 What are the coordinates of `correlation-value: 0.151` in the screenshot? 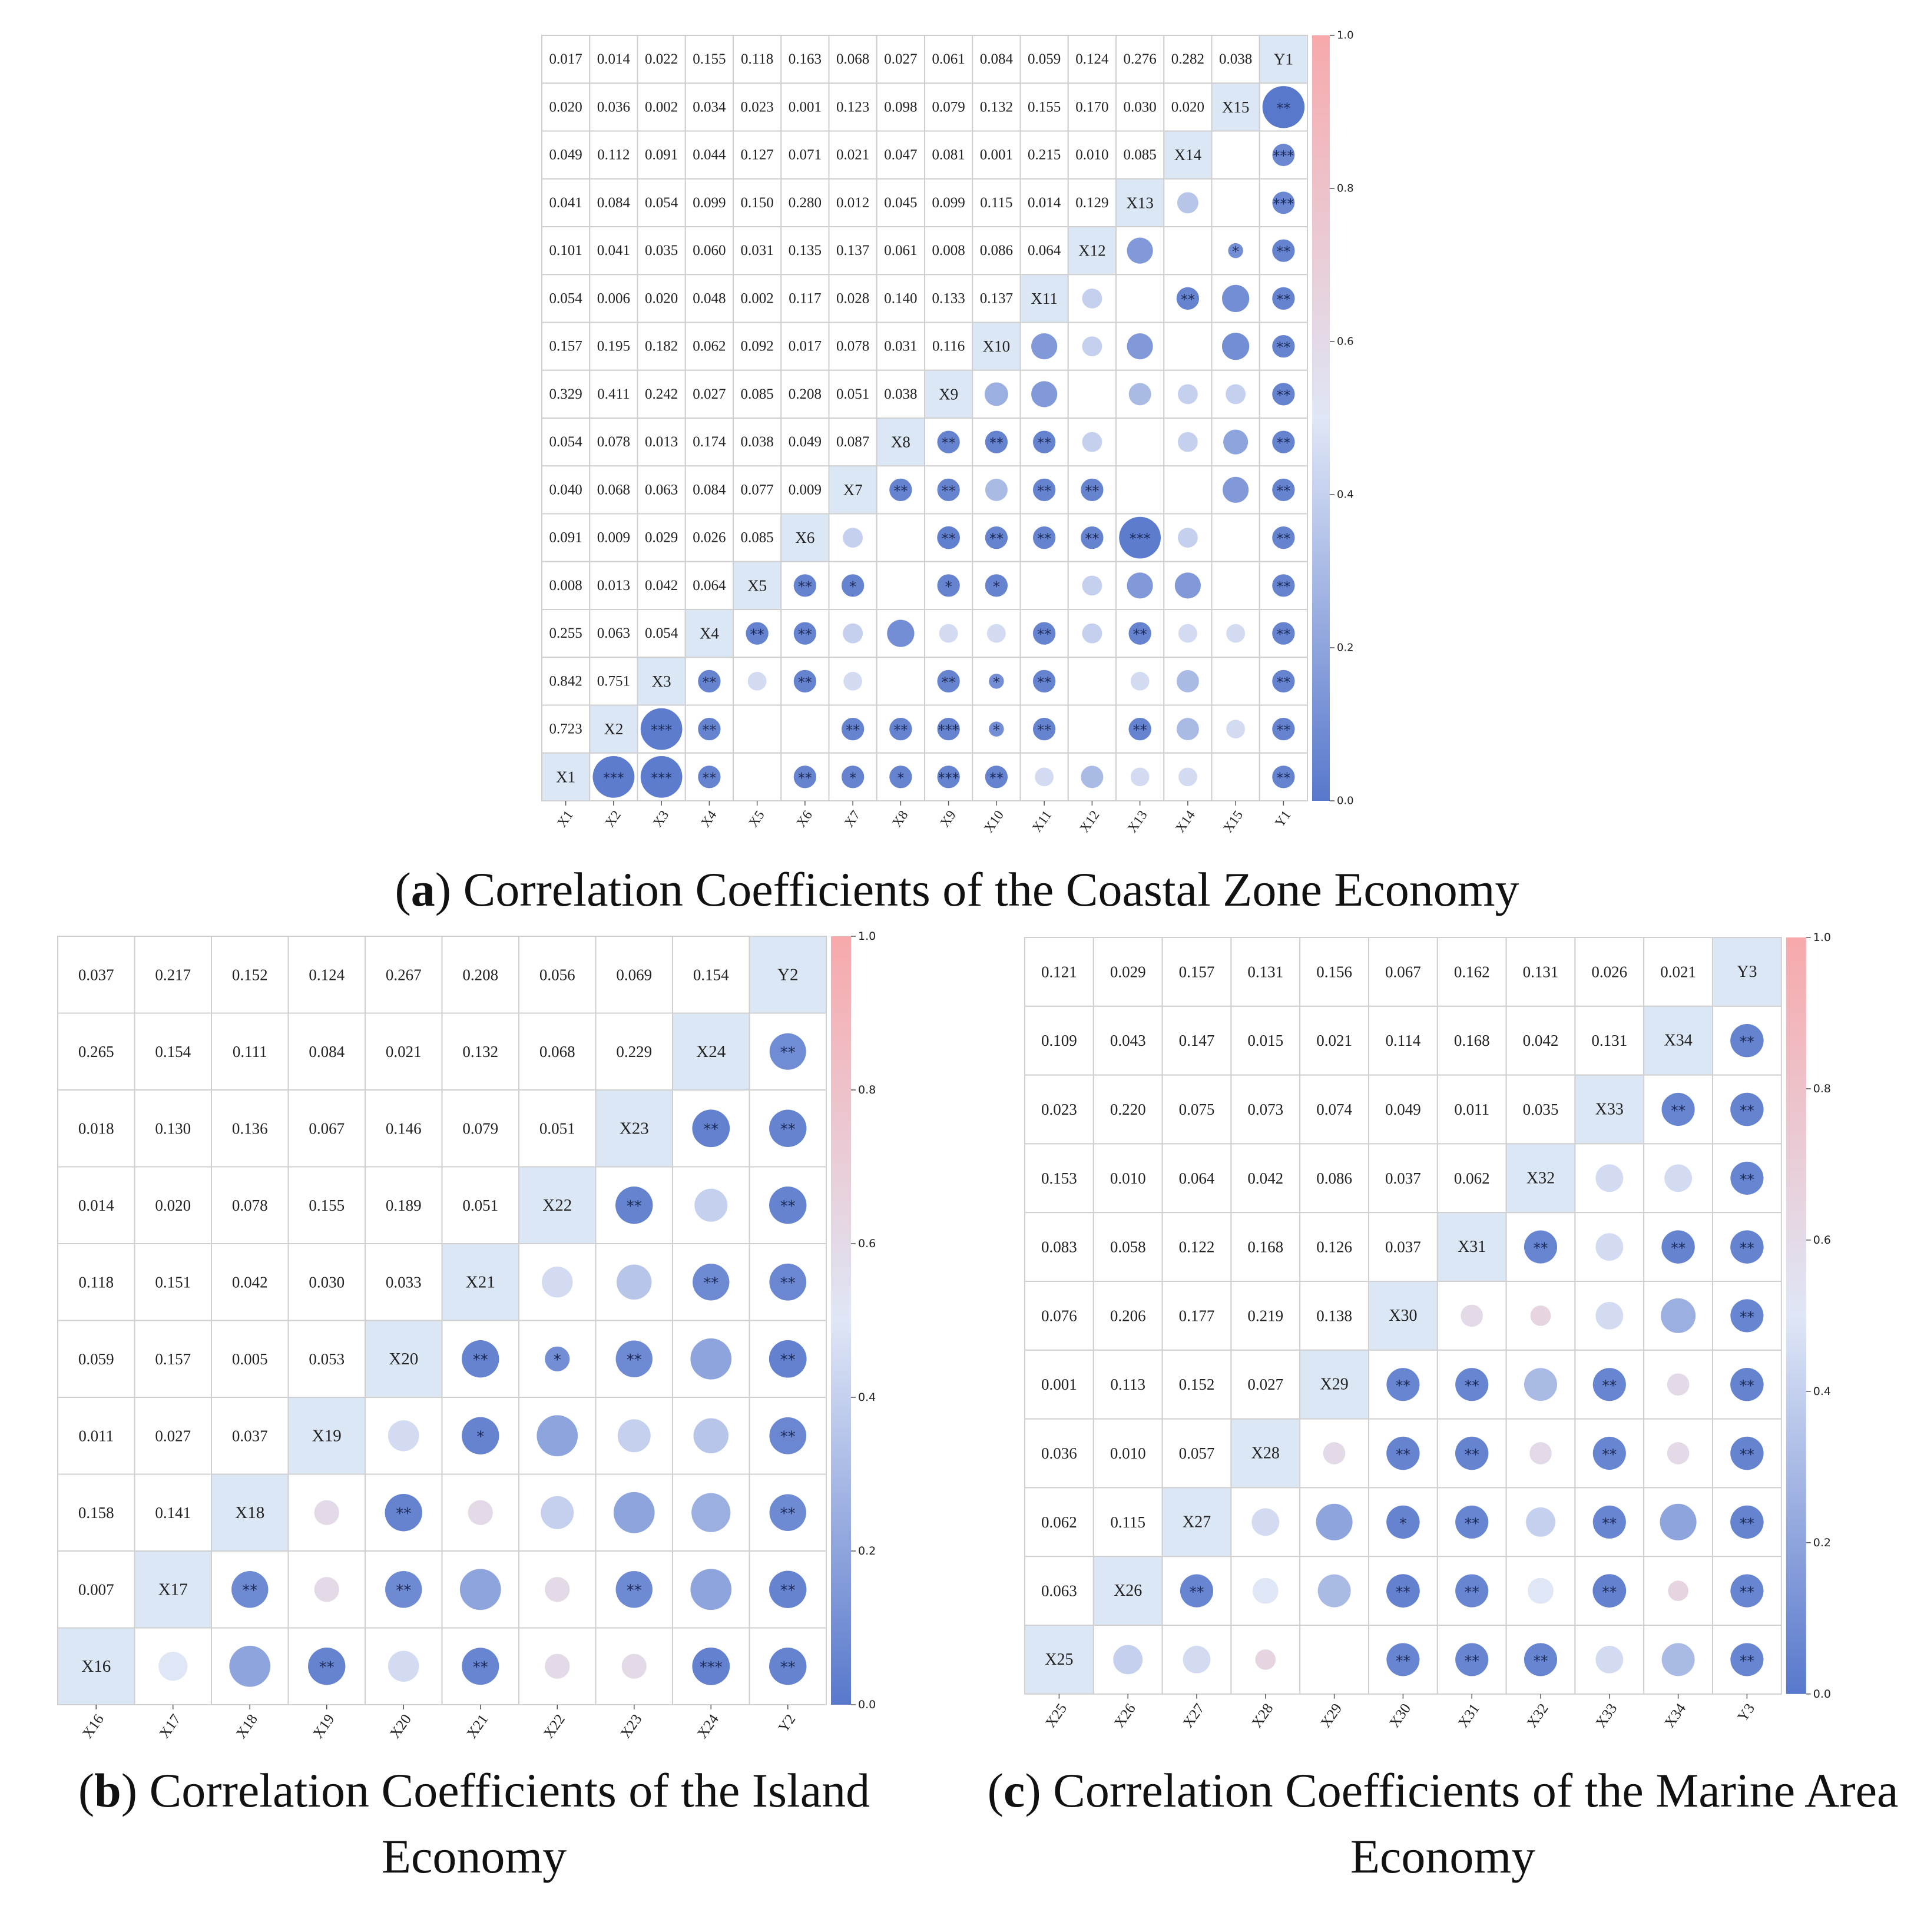 It's located at (173, 1282).